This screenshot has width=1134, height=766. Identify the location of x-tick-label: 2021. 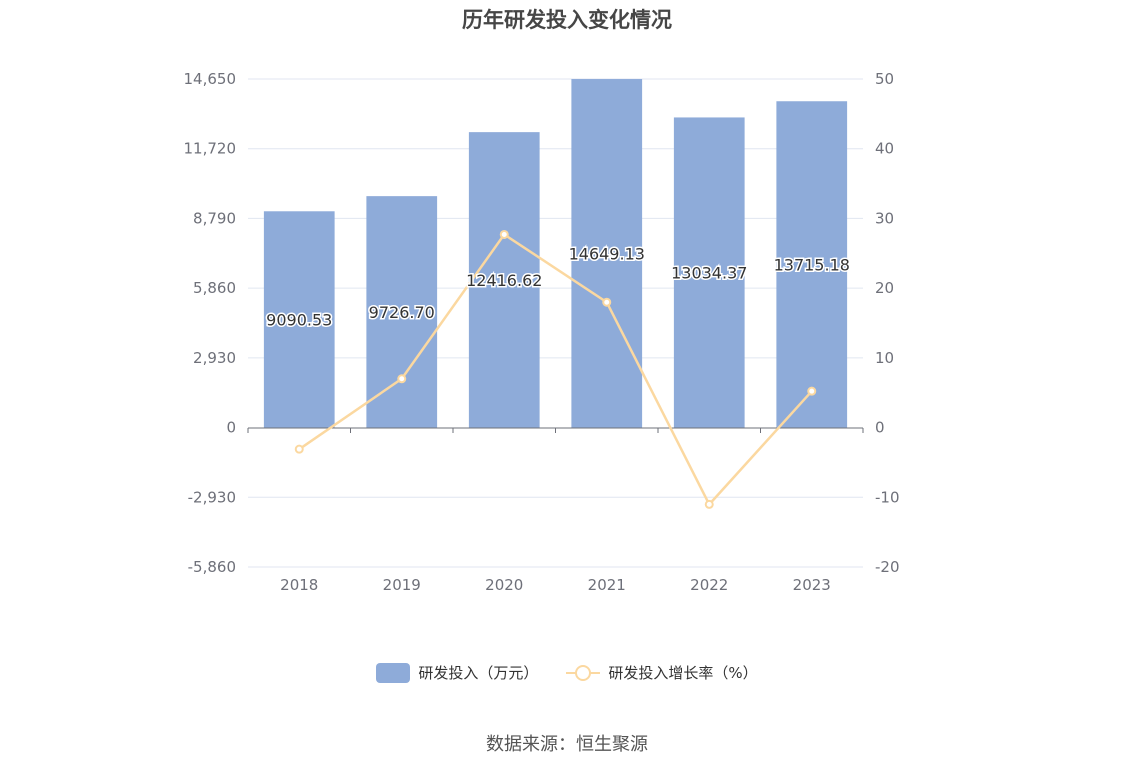
(607, 585).